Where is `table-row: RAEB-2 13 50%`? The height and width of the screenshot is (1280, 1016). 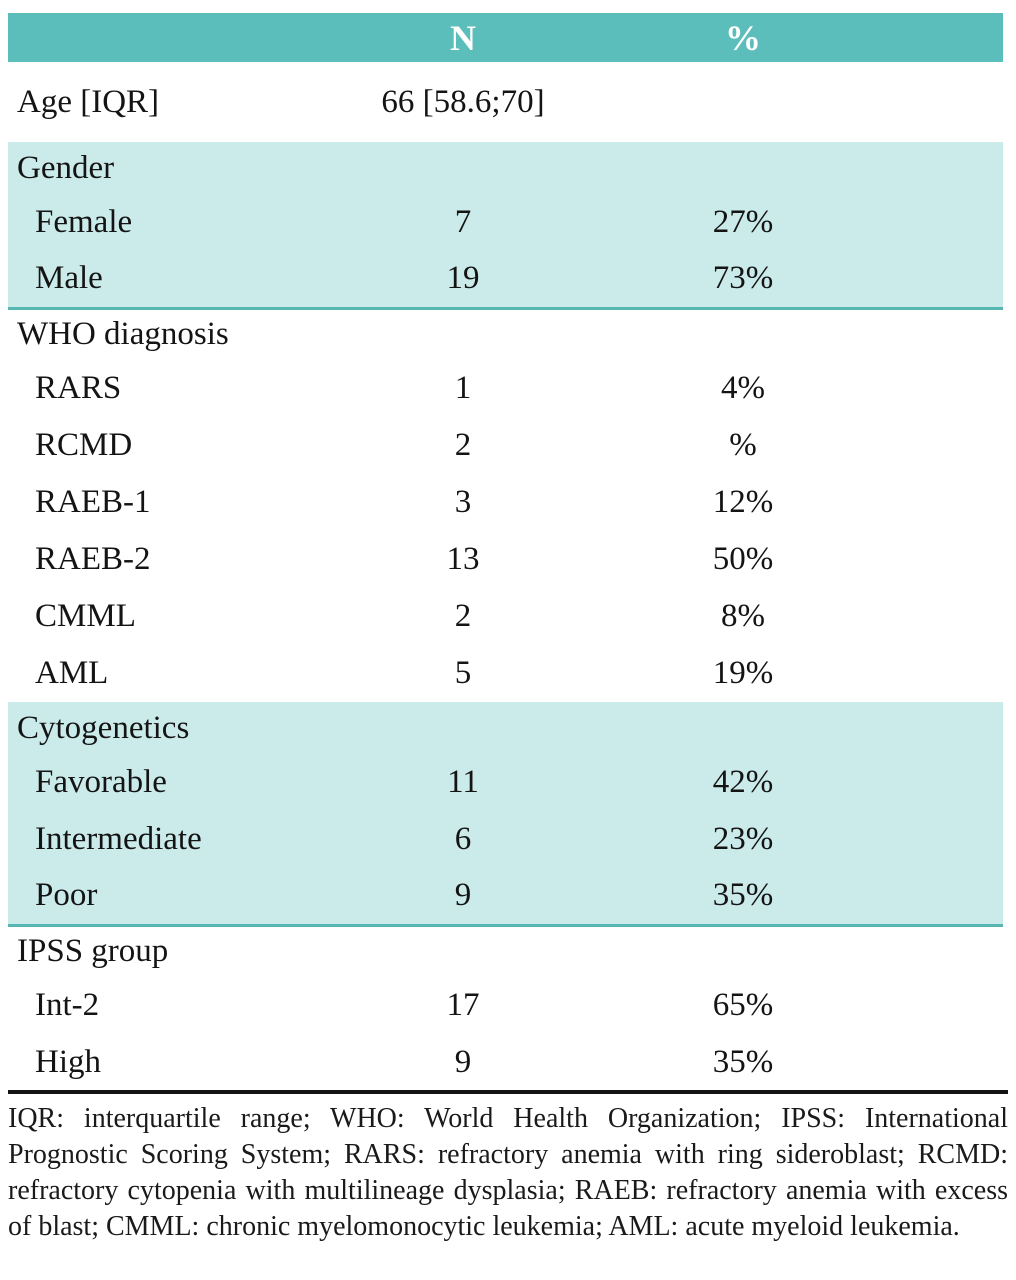 table-row: RAEB-2 13 50% is located at coordinates (505, 559).